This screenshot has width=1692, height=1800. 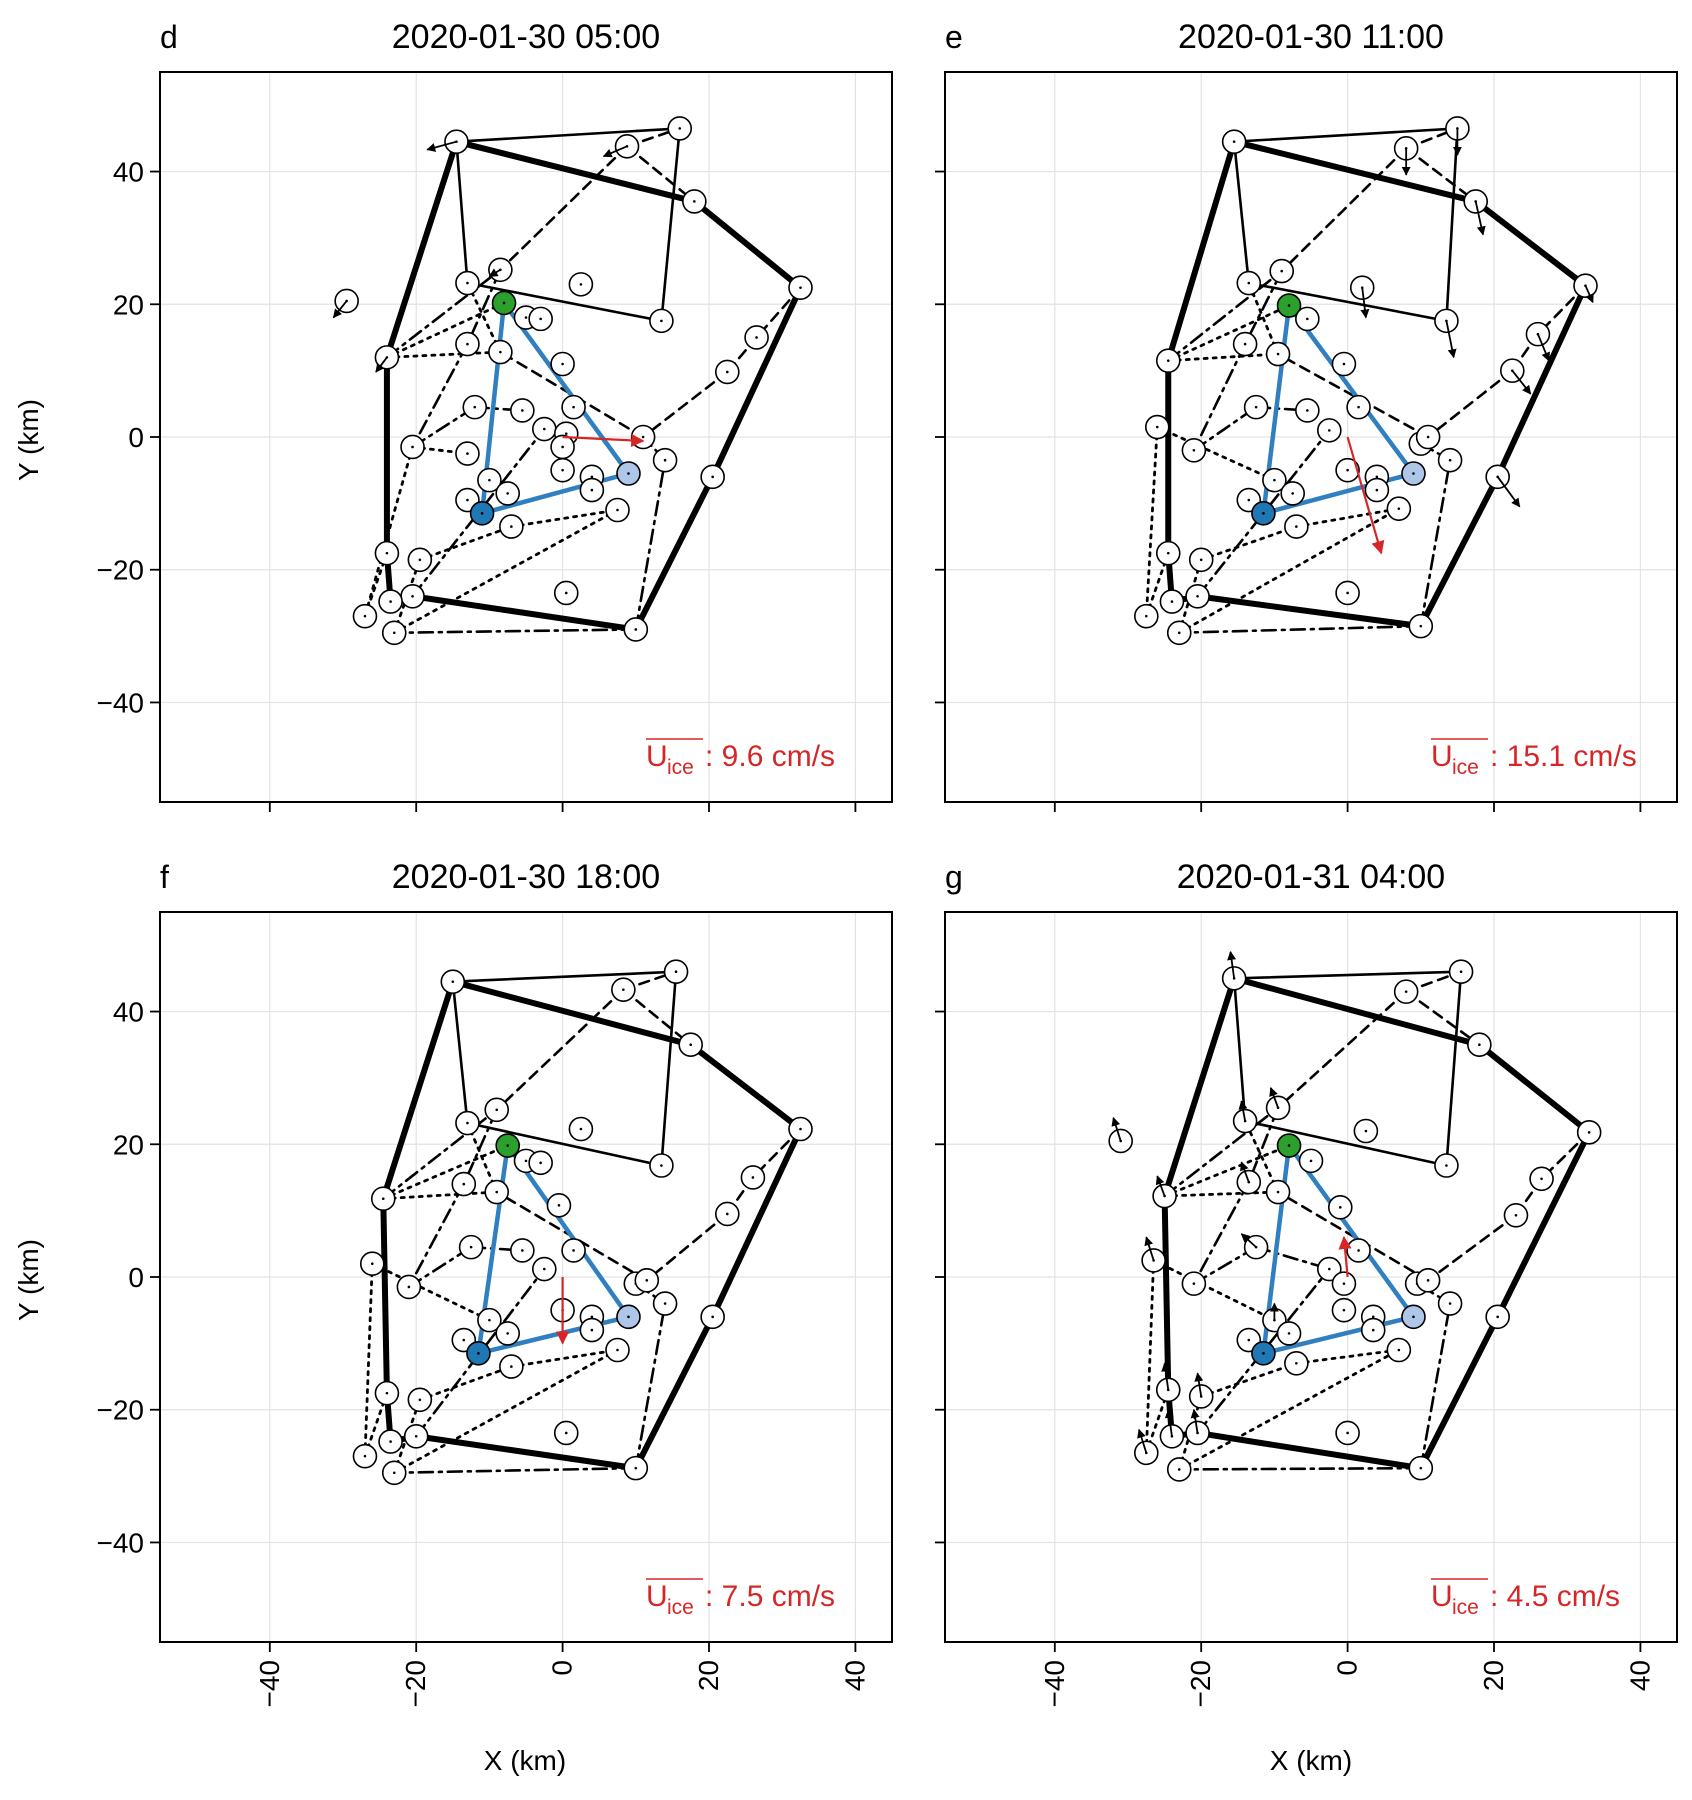 I want to click on x-tick-label: 20, so click(x=1493, y=1675).